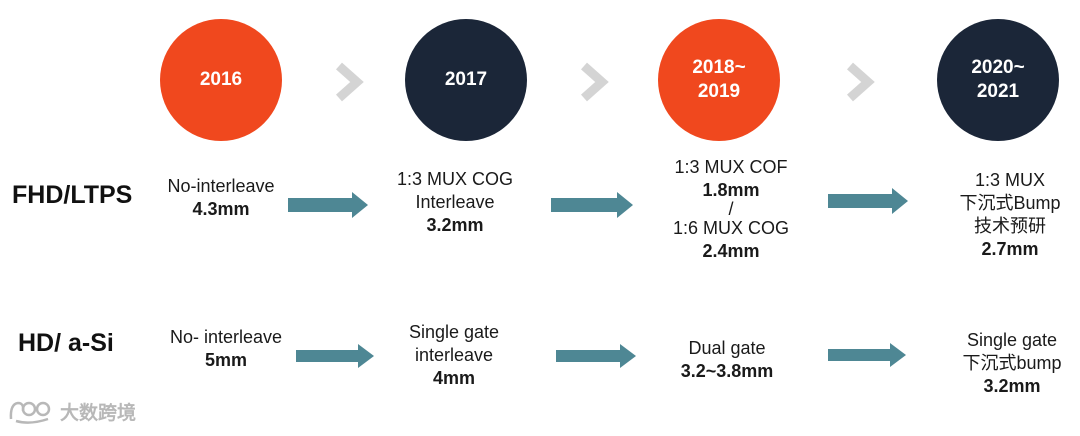 The image size is (1080, 436). I want to click on cell-line: Interleave, so click(455, 202).